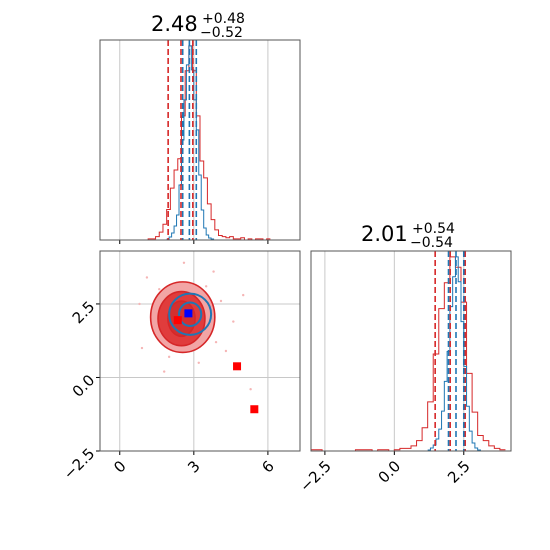  What do you see at coordinates (431, 243) in the screenshot?
I see `marginal-y-title-lower: −0.54` at bounding box center [431, 243].